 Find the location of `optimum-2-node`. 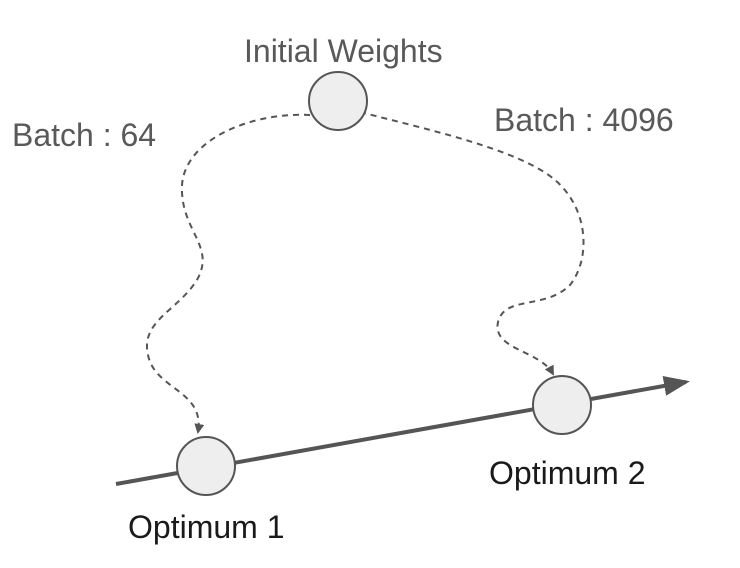

optimum-2-node is located at coordinates (562, 405).